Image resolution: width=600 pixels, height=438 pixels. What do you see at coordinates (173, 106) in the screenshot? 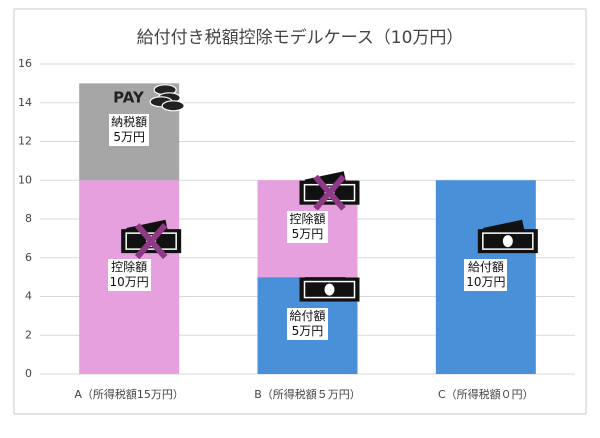
I see `coin` at bounding box center [173, 106].